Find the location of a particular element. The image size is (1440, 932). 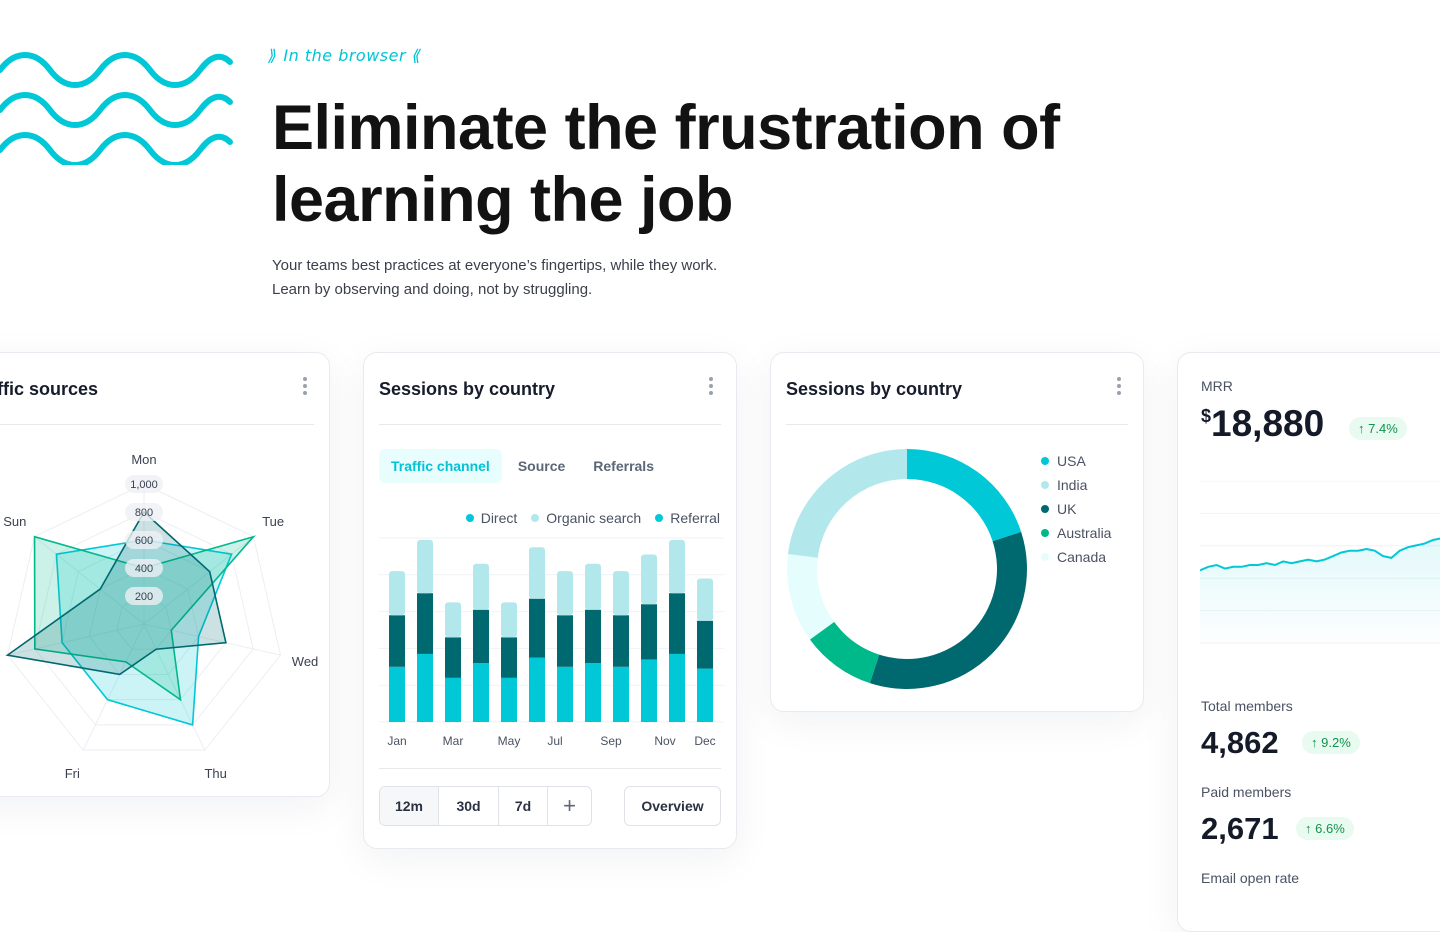

radar-tick-label: 800 is located at coordinates (144, 513).